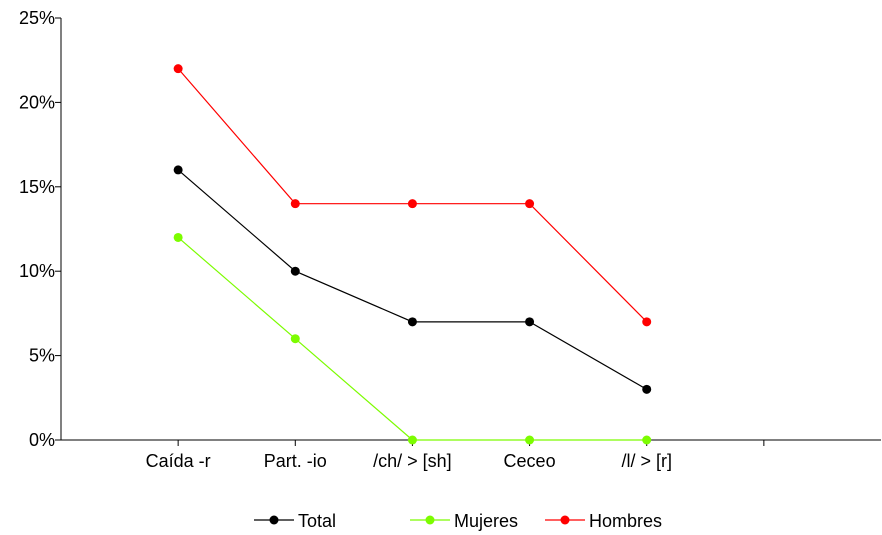 The width and height of the screenshot is (882, 535). Describe the element at coordinates (178, 461) in the screenshot. I see `x-tick-label: Caída -r` at that location.